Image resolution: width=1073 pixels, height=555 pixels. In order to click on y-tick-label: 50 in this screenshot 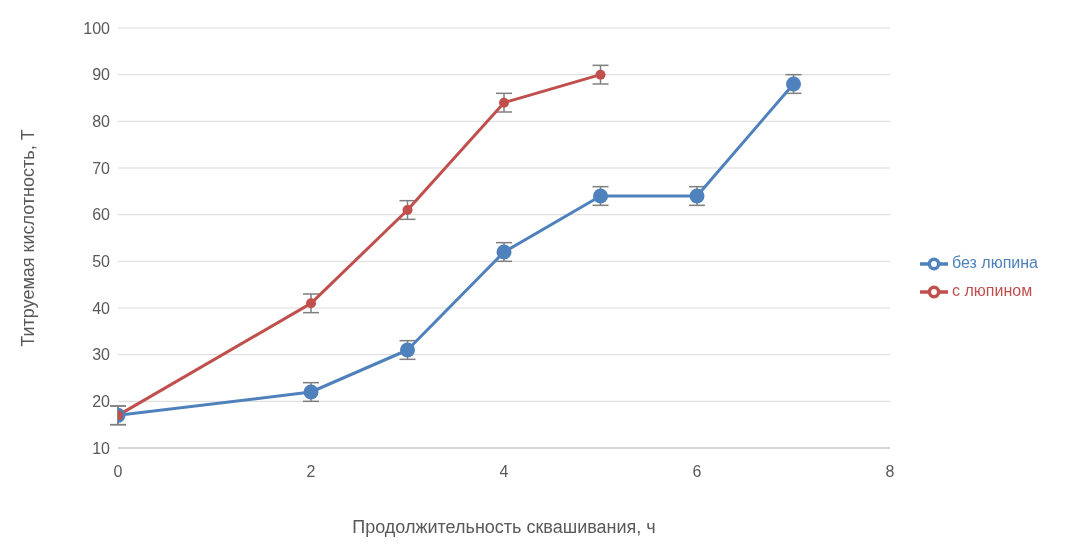, I will do `click(101, 262)`.